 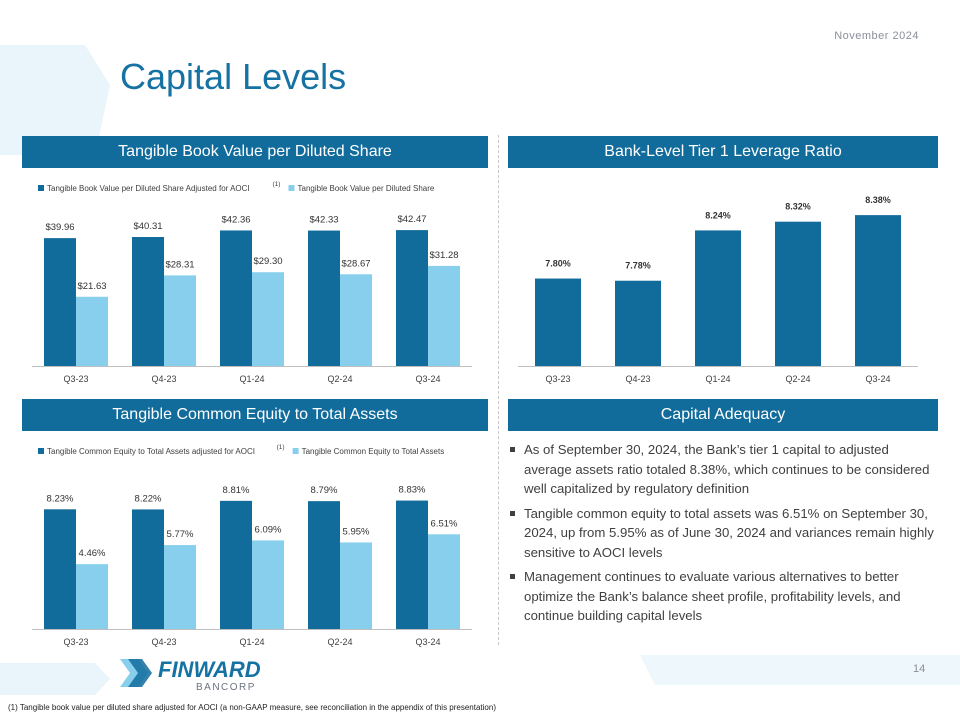 I want to click on data-label: 8.38%, so click(x=878, y=200).